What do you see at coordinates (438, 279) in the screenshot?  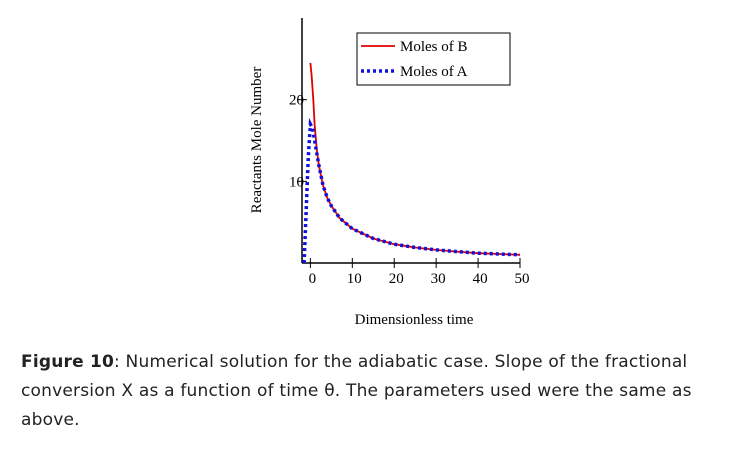 I see `x-tick-label: 30` at bounding box center [438, 279].